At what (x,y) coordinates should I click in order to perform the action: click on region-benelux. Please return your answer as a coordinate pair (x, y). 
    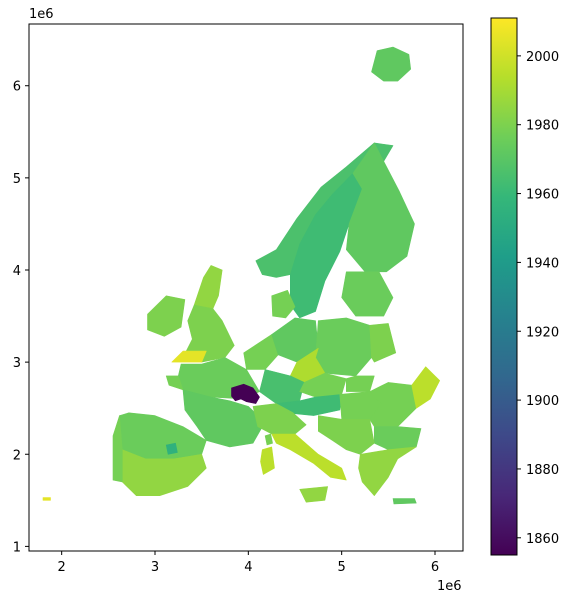
    Looking at the image, I should click on (261, 352).